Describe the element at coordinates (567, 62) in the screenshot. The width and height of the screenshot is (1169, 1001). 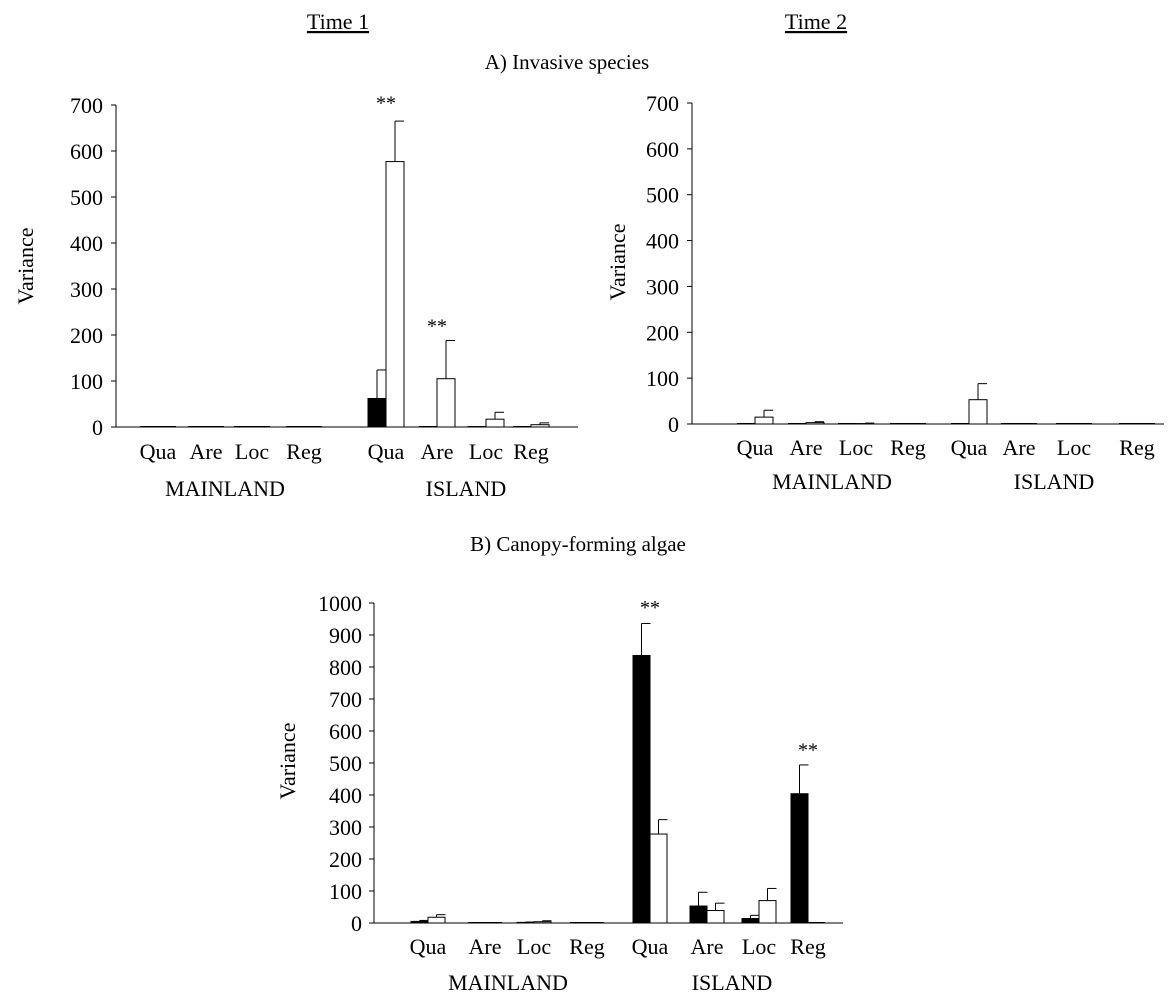
I see `section-a-title: A) Invasive species` at that location.